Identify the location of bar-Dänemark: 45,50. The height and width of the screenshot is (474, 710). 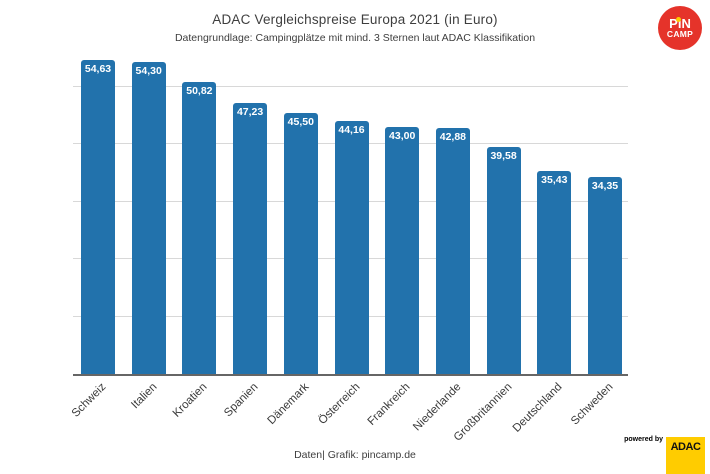
(300, 243).